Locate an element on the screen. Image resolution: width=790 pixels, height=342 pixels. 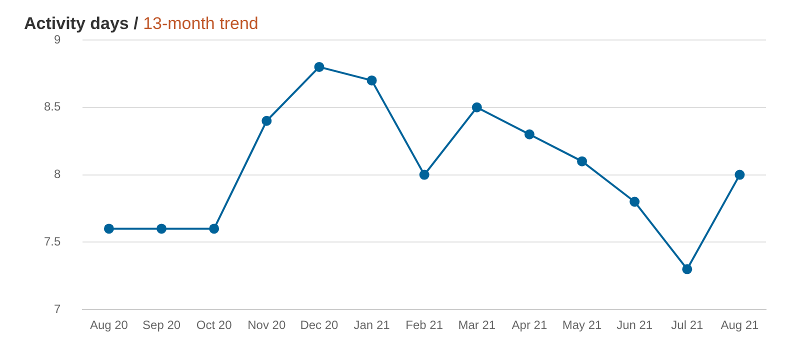
x-tick-label: Jun 21 is located at coordinates (634, 325).